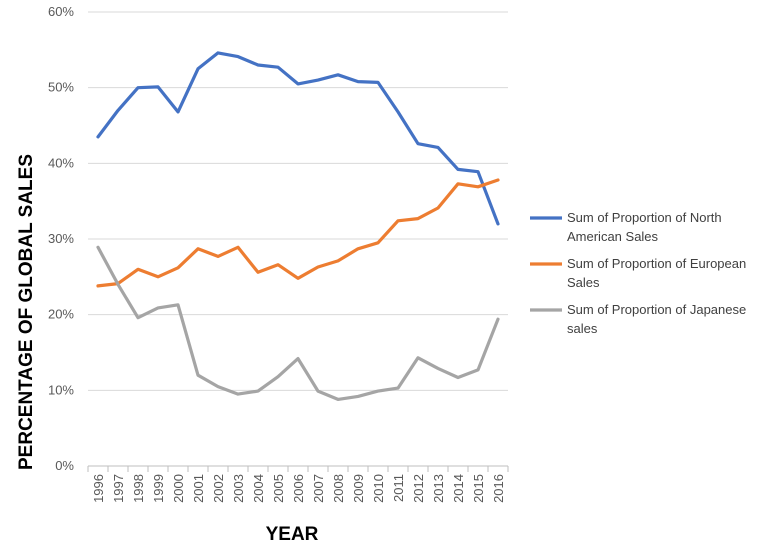  I want to click on x-tick-label: 1998, so click(138, 488).